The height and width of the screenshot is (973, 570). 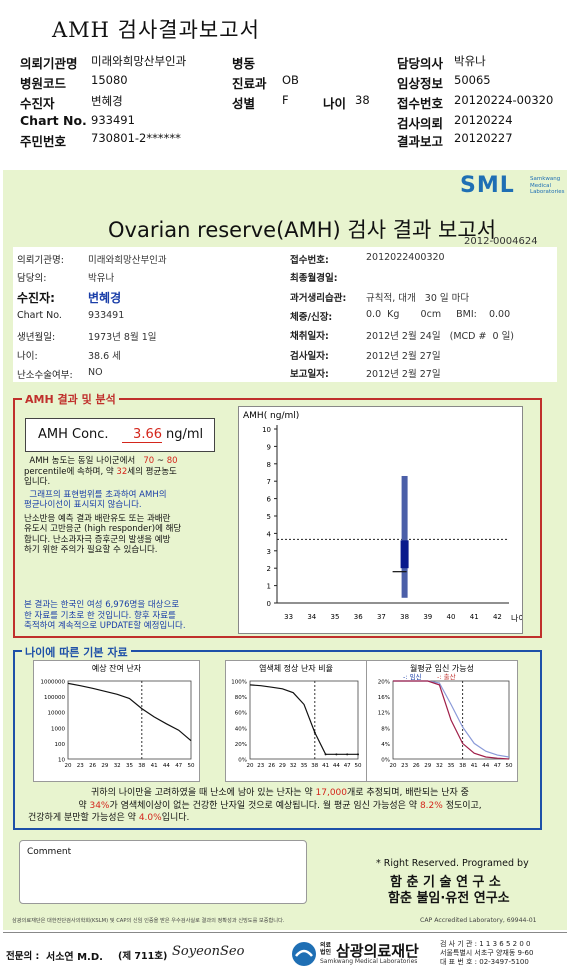 What do you see at coordinates (104, 356) in the screenshot?
I see `info-value: 38.6 세` at bounding box center [104, 356].